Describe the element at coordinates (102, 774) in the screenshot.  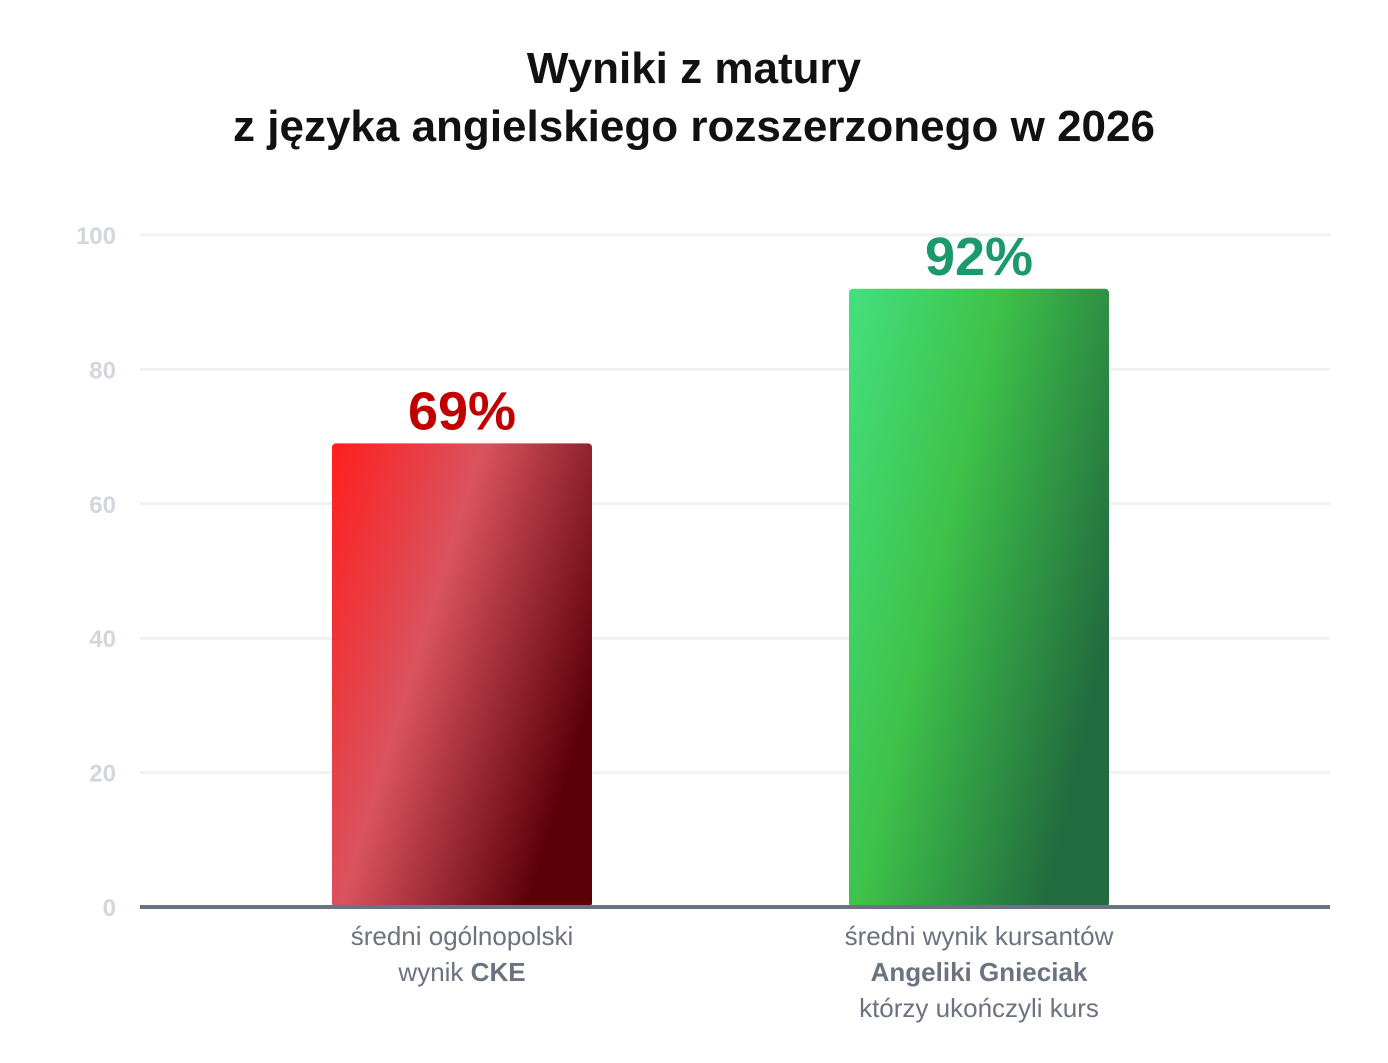
I see `y-tick-label-20: 20` at that location.